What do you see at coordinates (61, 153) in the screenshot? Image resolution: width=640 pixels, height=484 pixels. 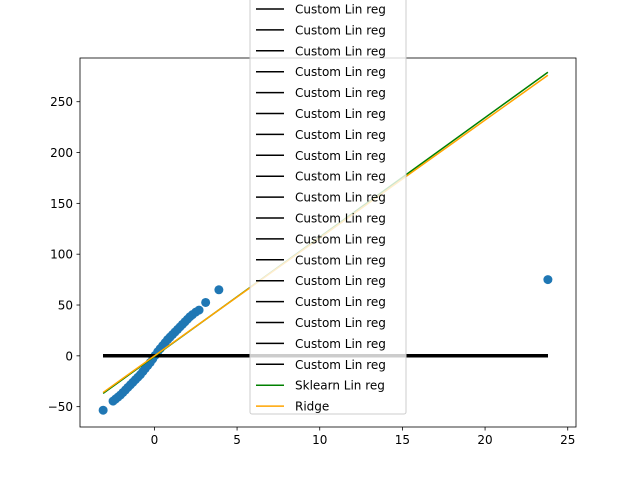 I see `y-tick-label: 200` at bounding box center [61, 153].